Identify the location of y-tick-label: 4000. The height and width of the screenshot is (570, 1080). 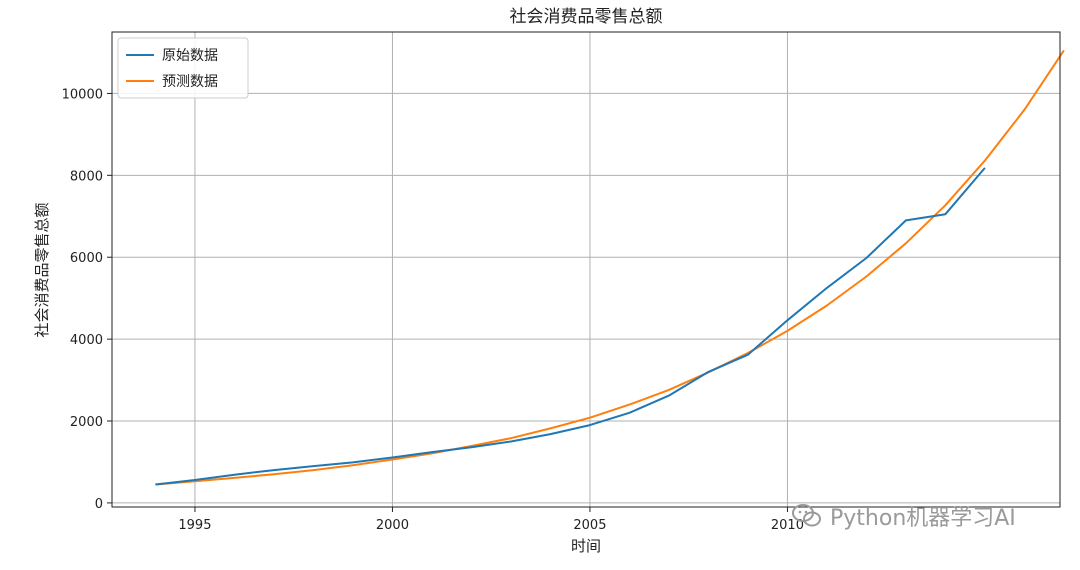
(86, 340).